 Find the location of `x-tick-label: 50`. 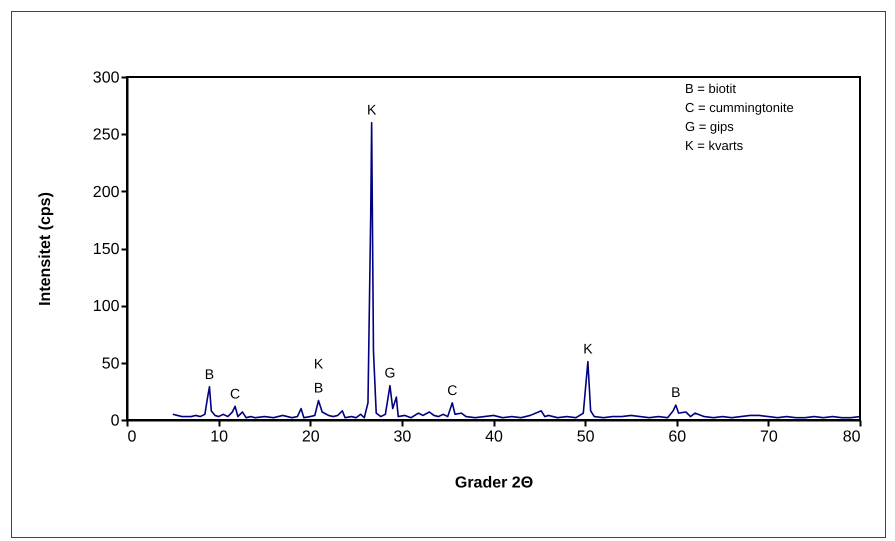

x-tick-label: 50 is located at coordinates (585, 437).